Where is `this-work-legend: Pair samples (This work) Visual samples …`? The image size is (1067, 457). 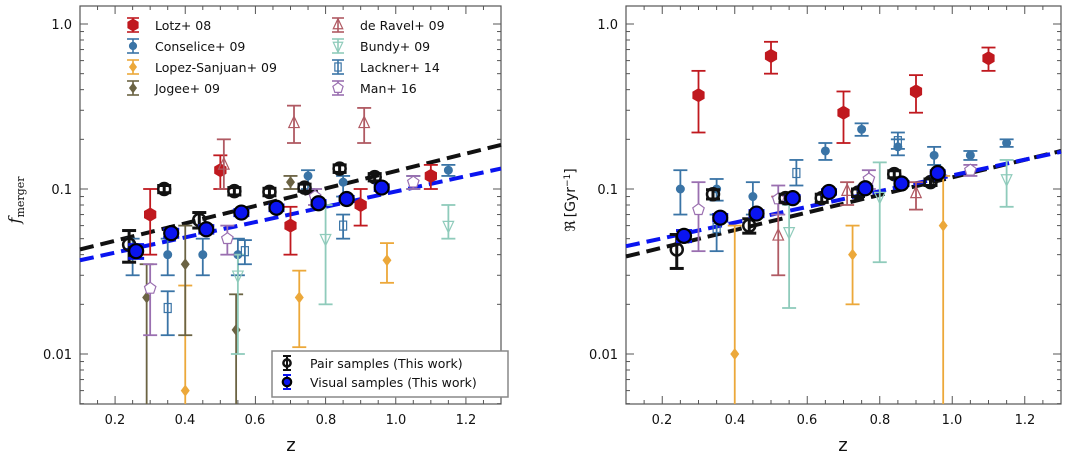
this-work-legend: Pair samples (This work) Visual samples … is located at coordinates (390, 374).